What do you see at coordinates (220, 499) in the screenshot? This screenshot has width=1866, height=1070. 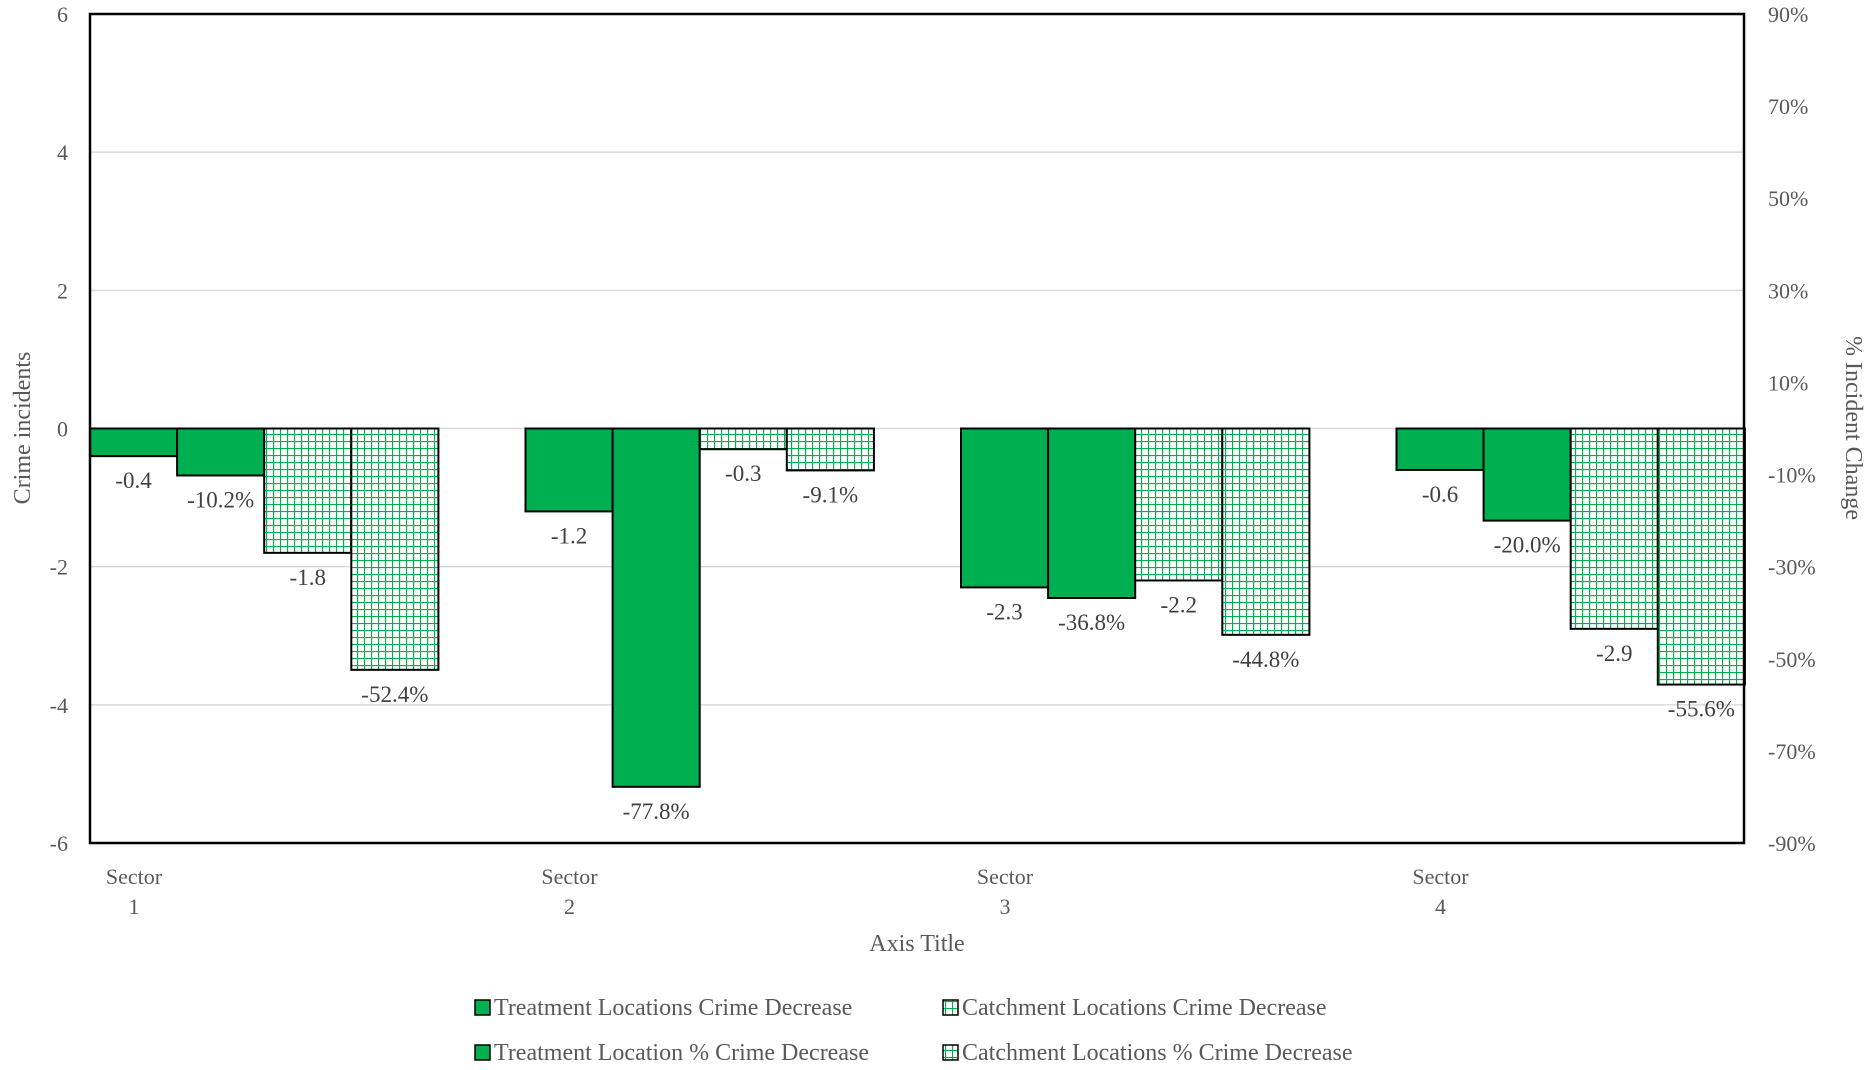 I see `data-label: -10.2%` at bounding box center [220, 499].